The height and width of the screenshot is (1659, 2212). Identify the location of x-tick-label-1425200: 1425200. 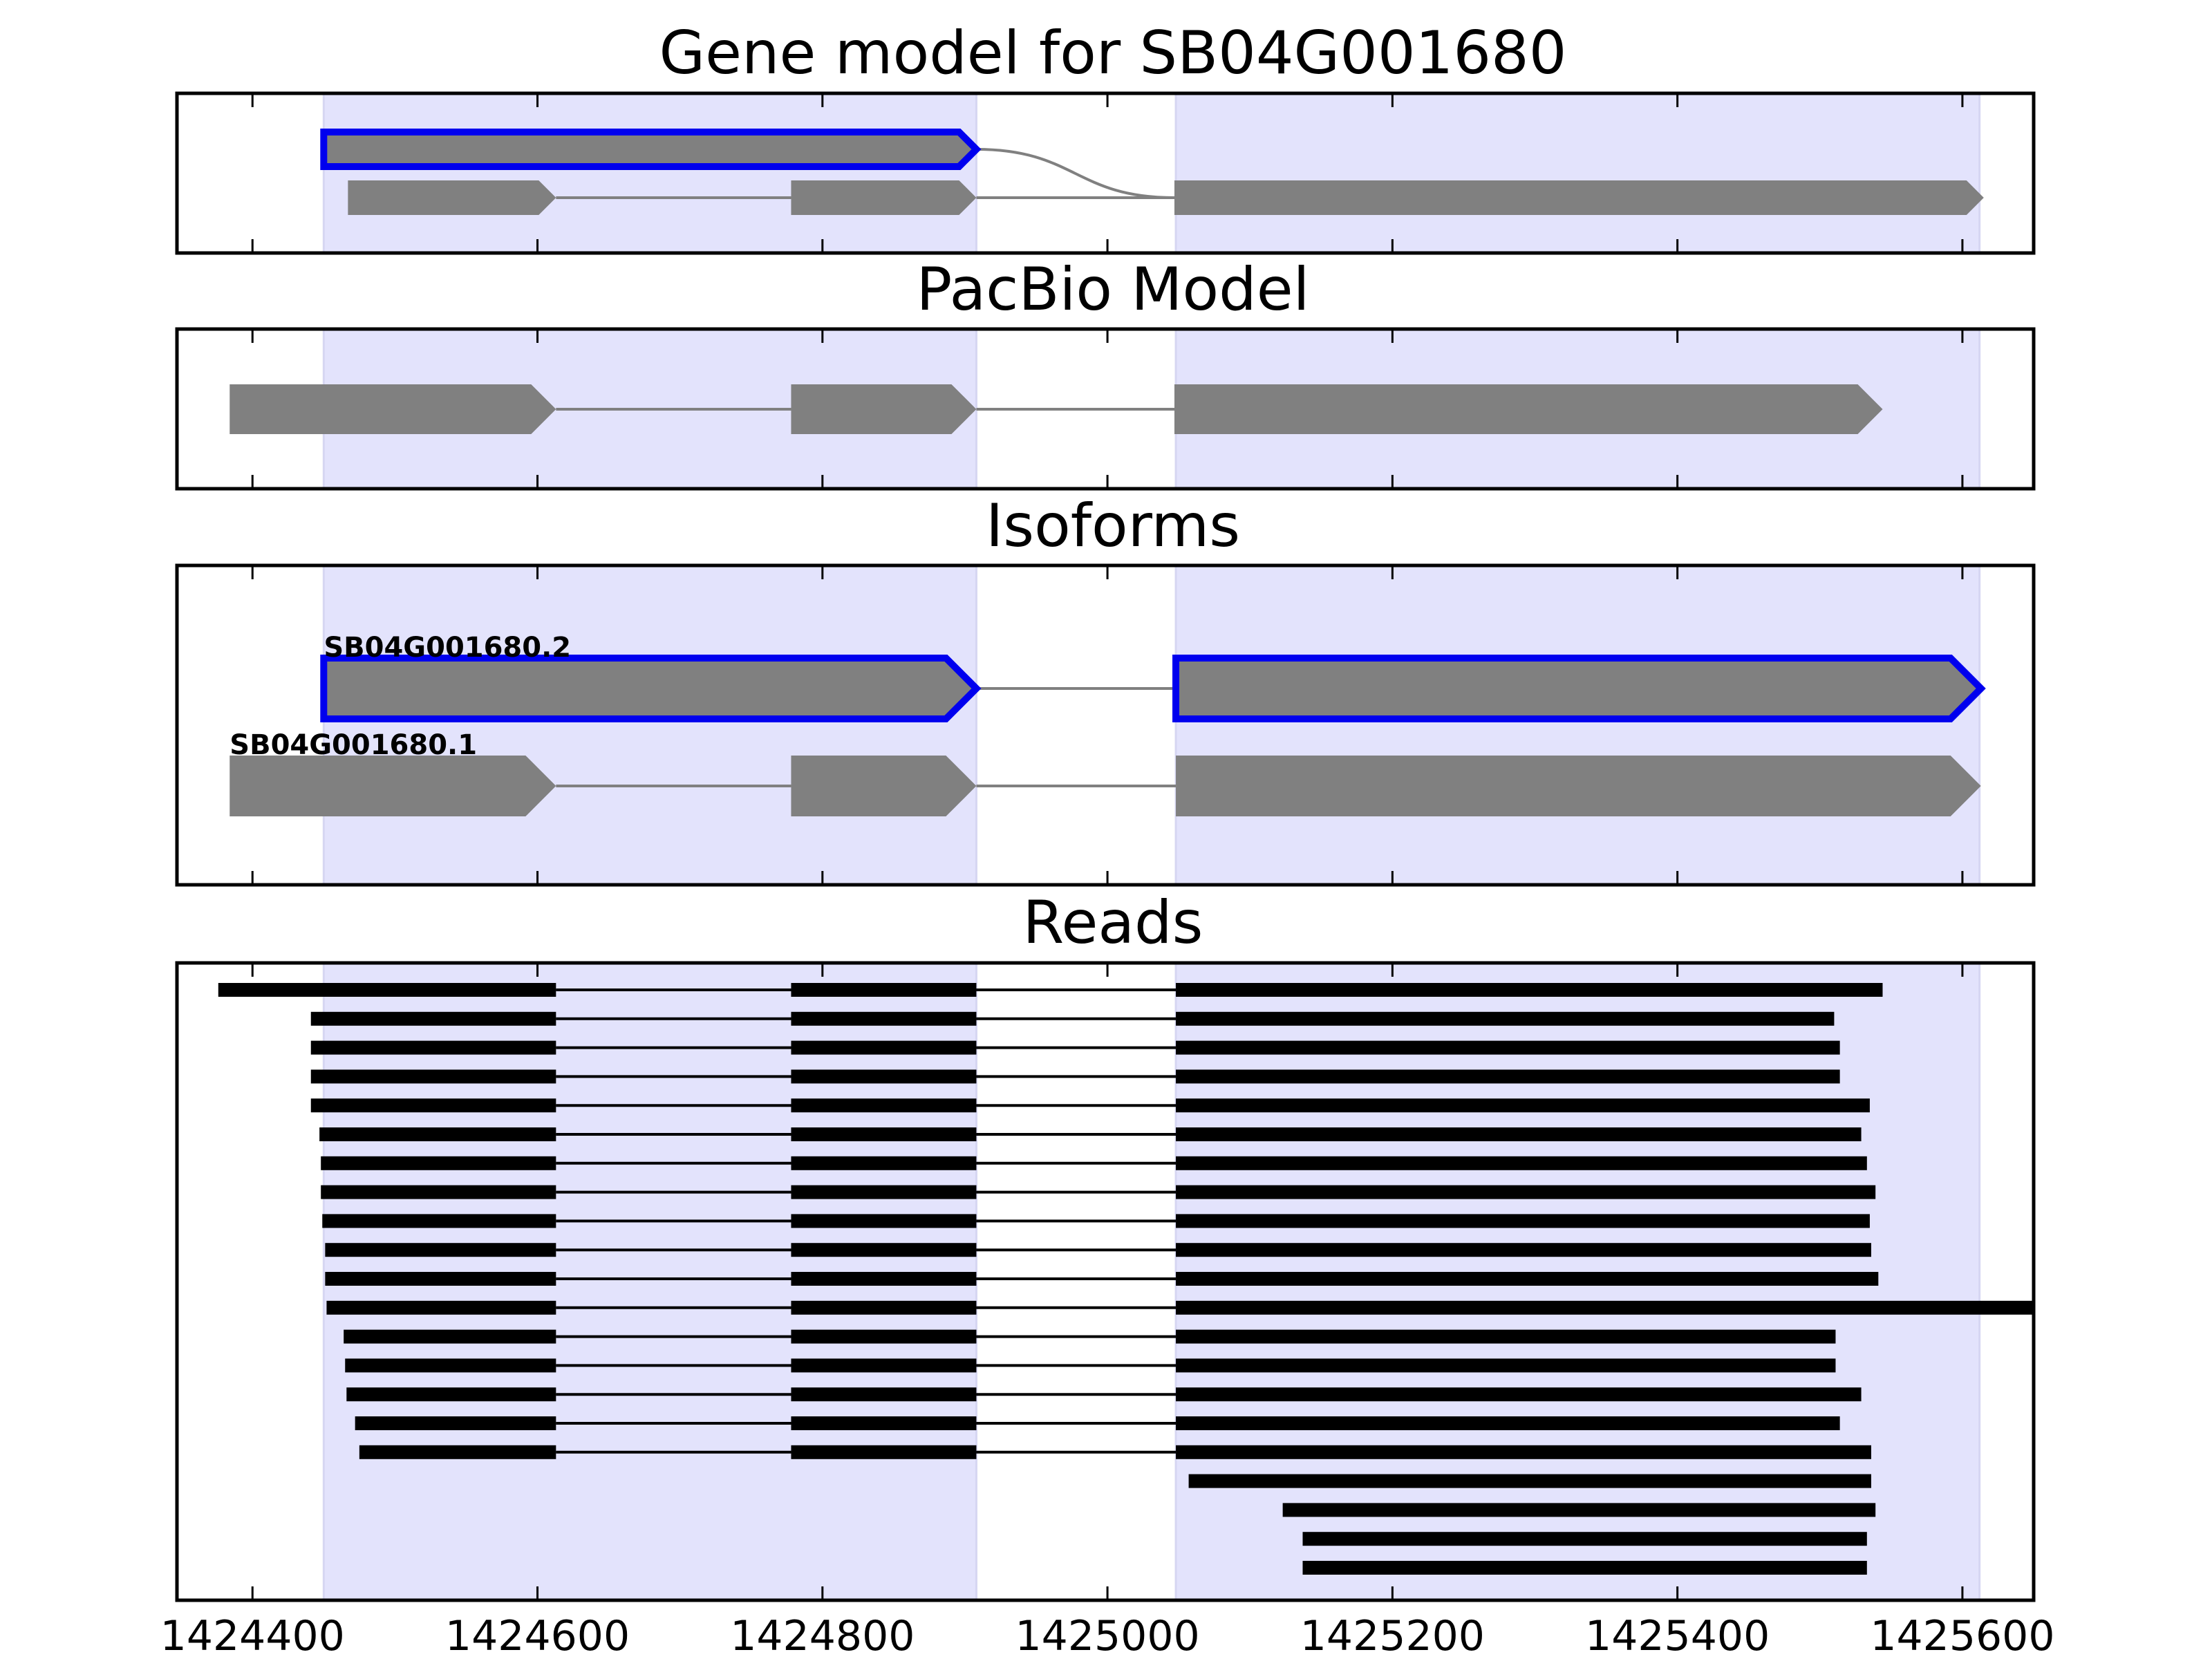
(1392, 1635).